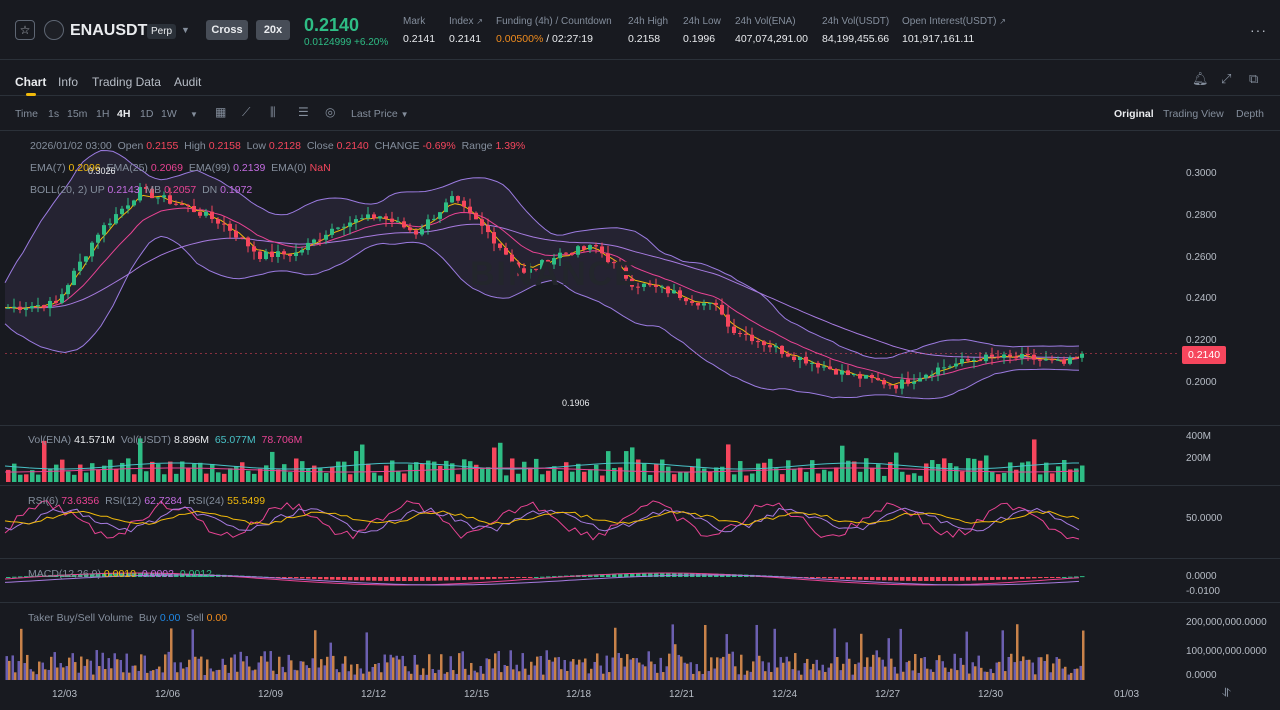 Image resolution: width=1280 pixels, height=710 pixels. Describe the element at coordinates (25, 30) in the screenshot. I see `favorite-star-icon: ☆` at that location.